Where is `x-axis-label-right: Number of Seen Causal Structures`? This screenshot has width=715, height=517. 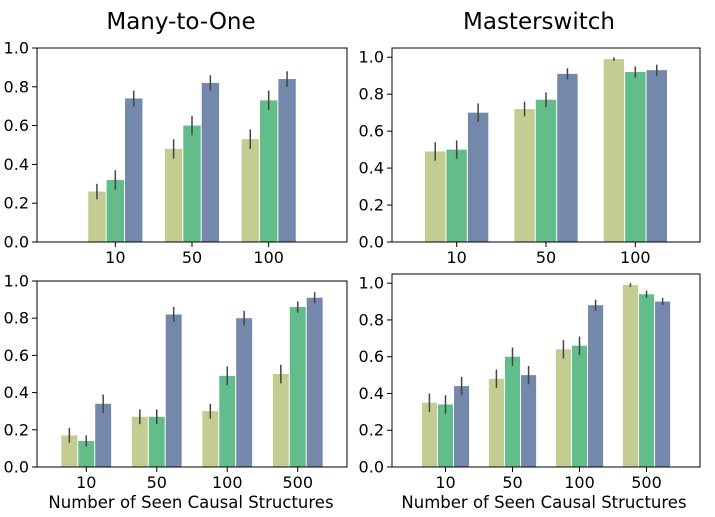
x-axis-label-right: Number of Seen Causal Structures is located at coordinates (543, 502).